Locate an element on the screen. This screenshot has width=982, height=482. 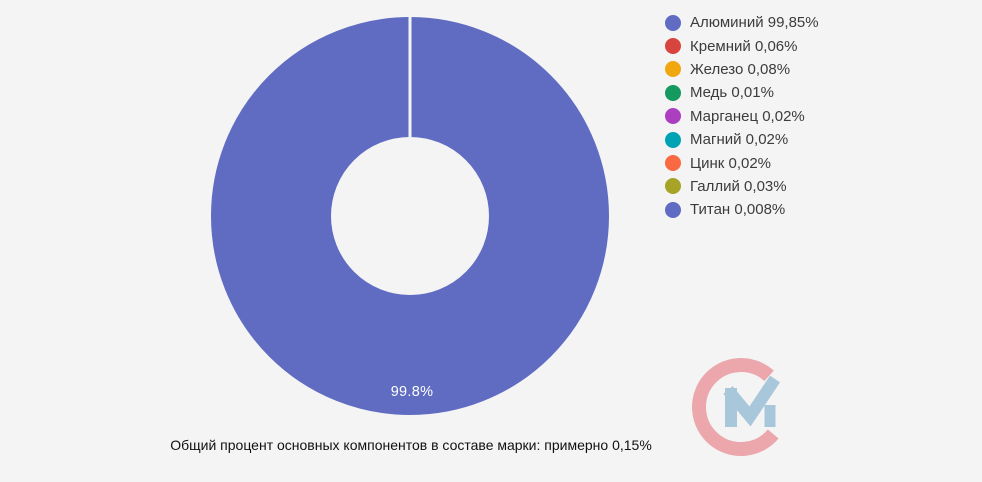
legend-item: Магний 0,02% is located at coordinates (742, 139).